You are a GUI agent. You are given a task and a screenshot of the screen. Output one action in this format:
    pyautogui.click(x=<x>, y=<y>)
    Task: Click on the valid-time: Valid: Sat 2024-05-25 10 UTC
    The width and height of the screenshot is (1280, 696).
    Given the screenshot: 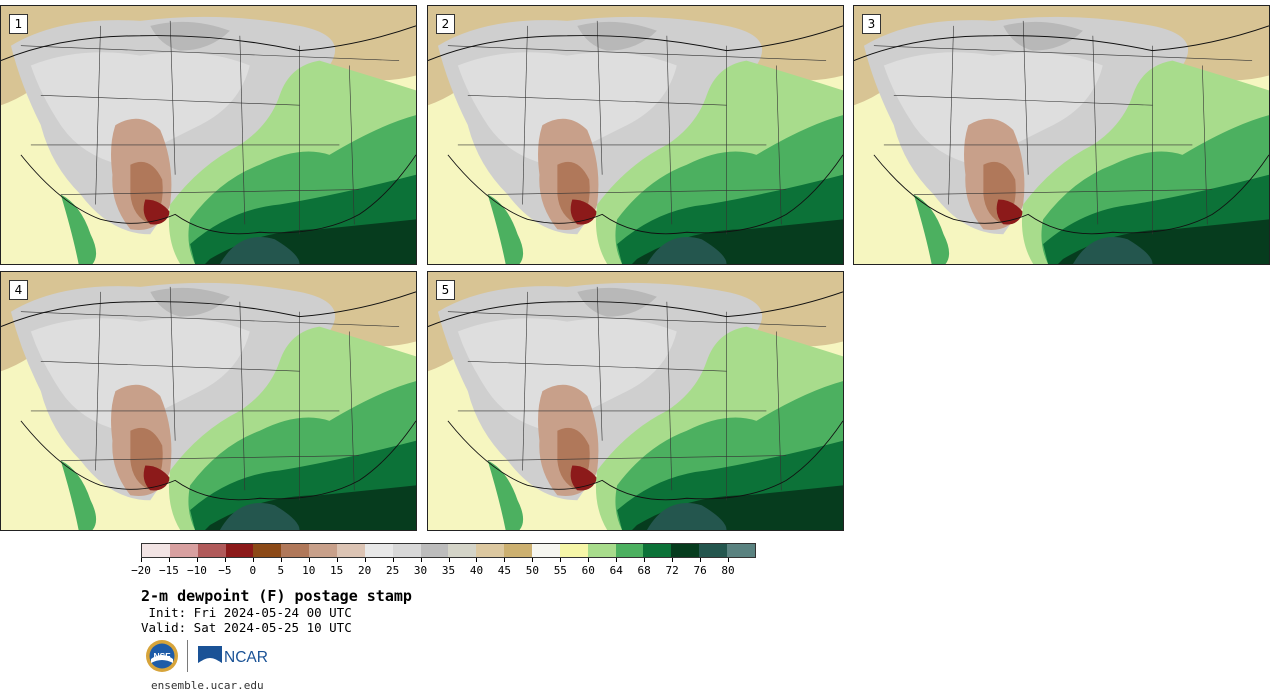 What is the action you would take?
    pyautogui.click(x=246, y=627)
    